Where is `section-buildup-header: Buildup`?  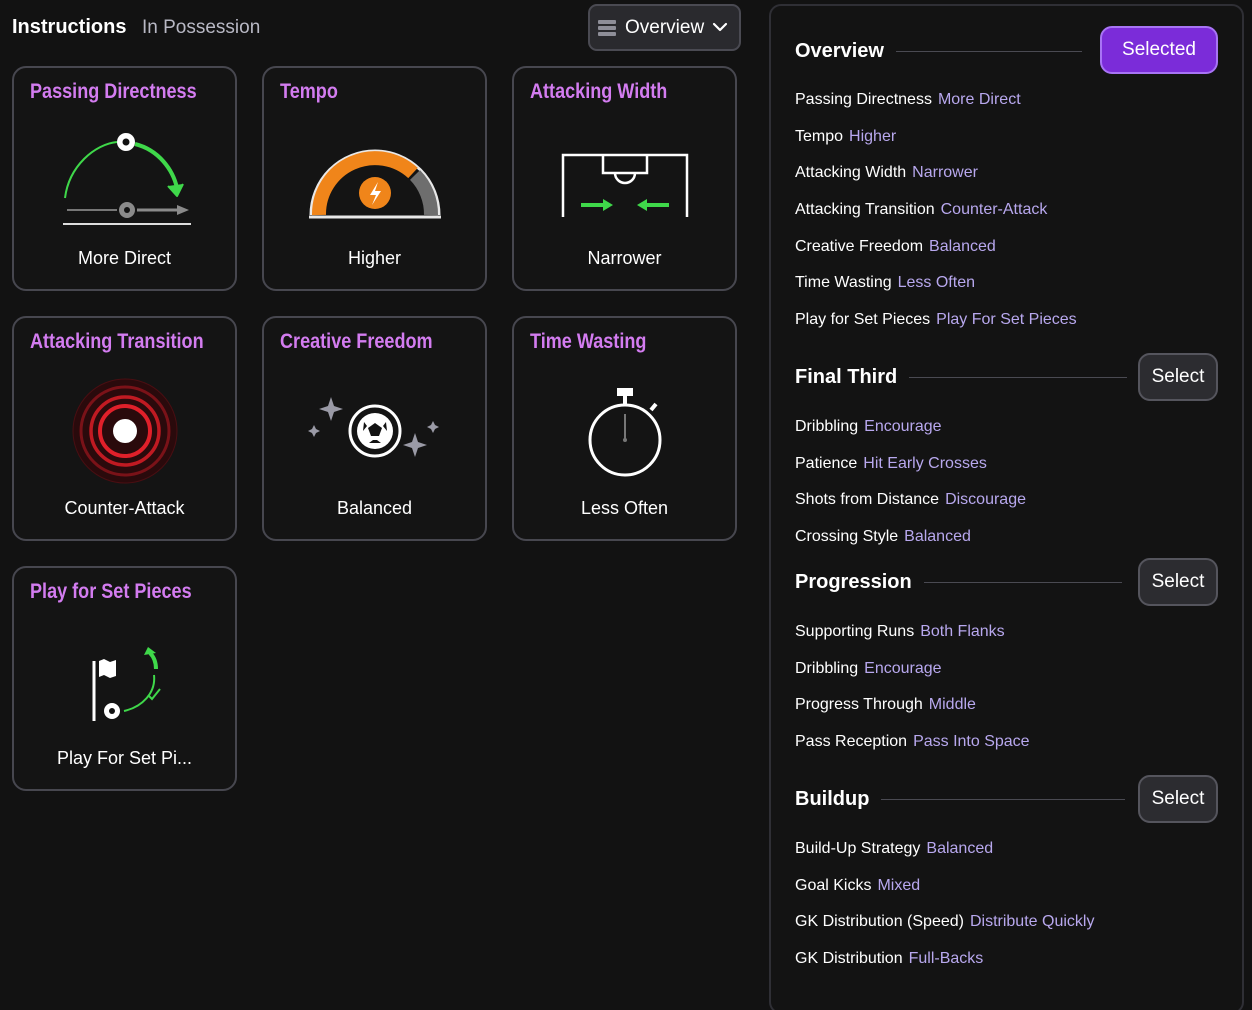 section-buildup-header: Buildup is located at coordinates (960, 799).